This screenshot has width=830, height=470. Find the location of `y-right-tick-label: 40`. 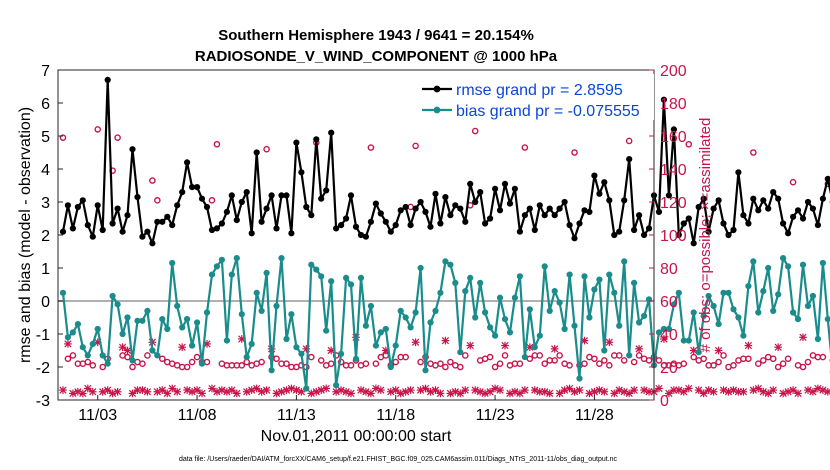

y-right-tick-label: 40 is located at coordinates (669, 335).